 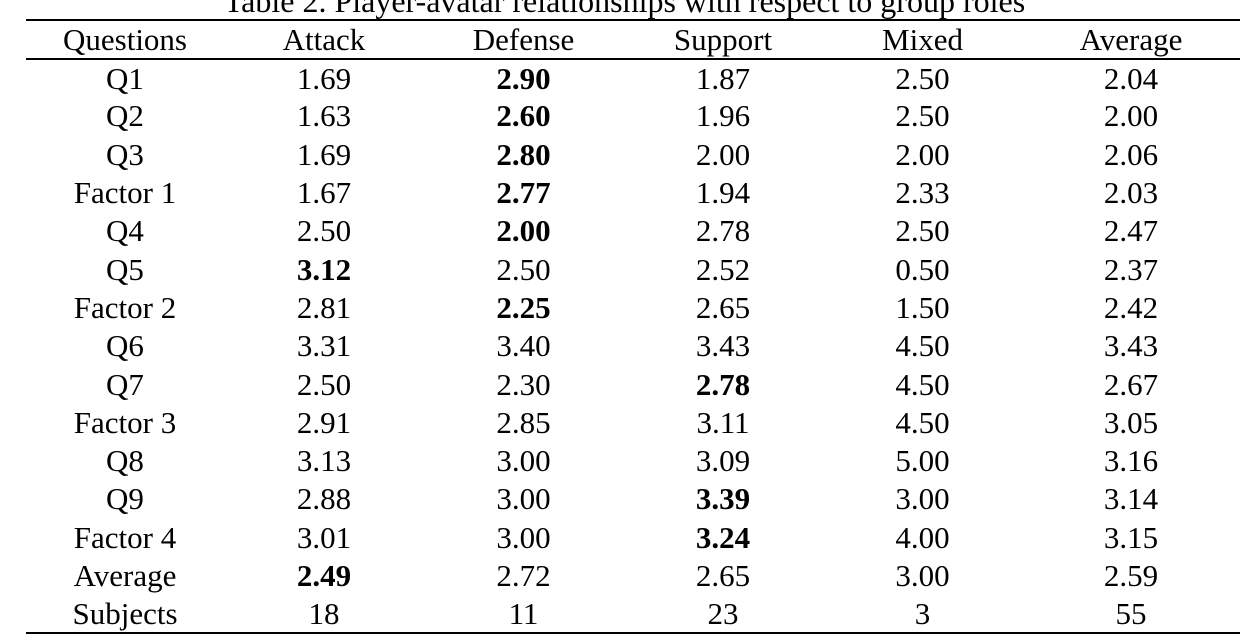 What do you see at coordinates (633, 499) in the screenshot?
I see `table-row: Q9 2.88 3.00 3.39 3.00 3.14` at bounding box center [633, 499].